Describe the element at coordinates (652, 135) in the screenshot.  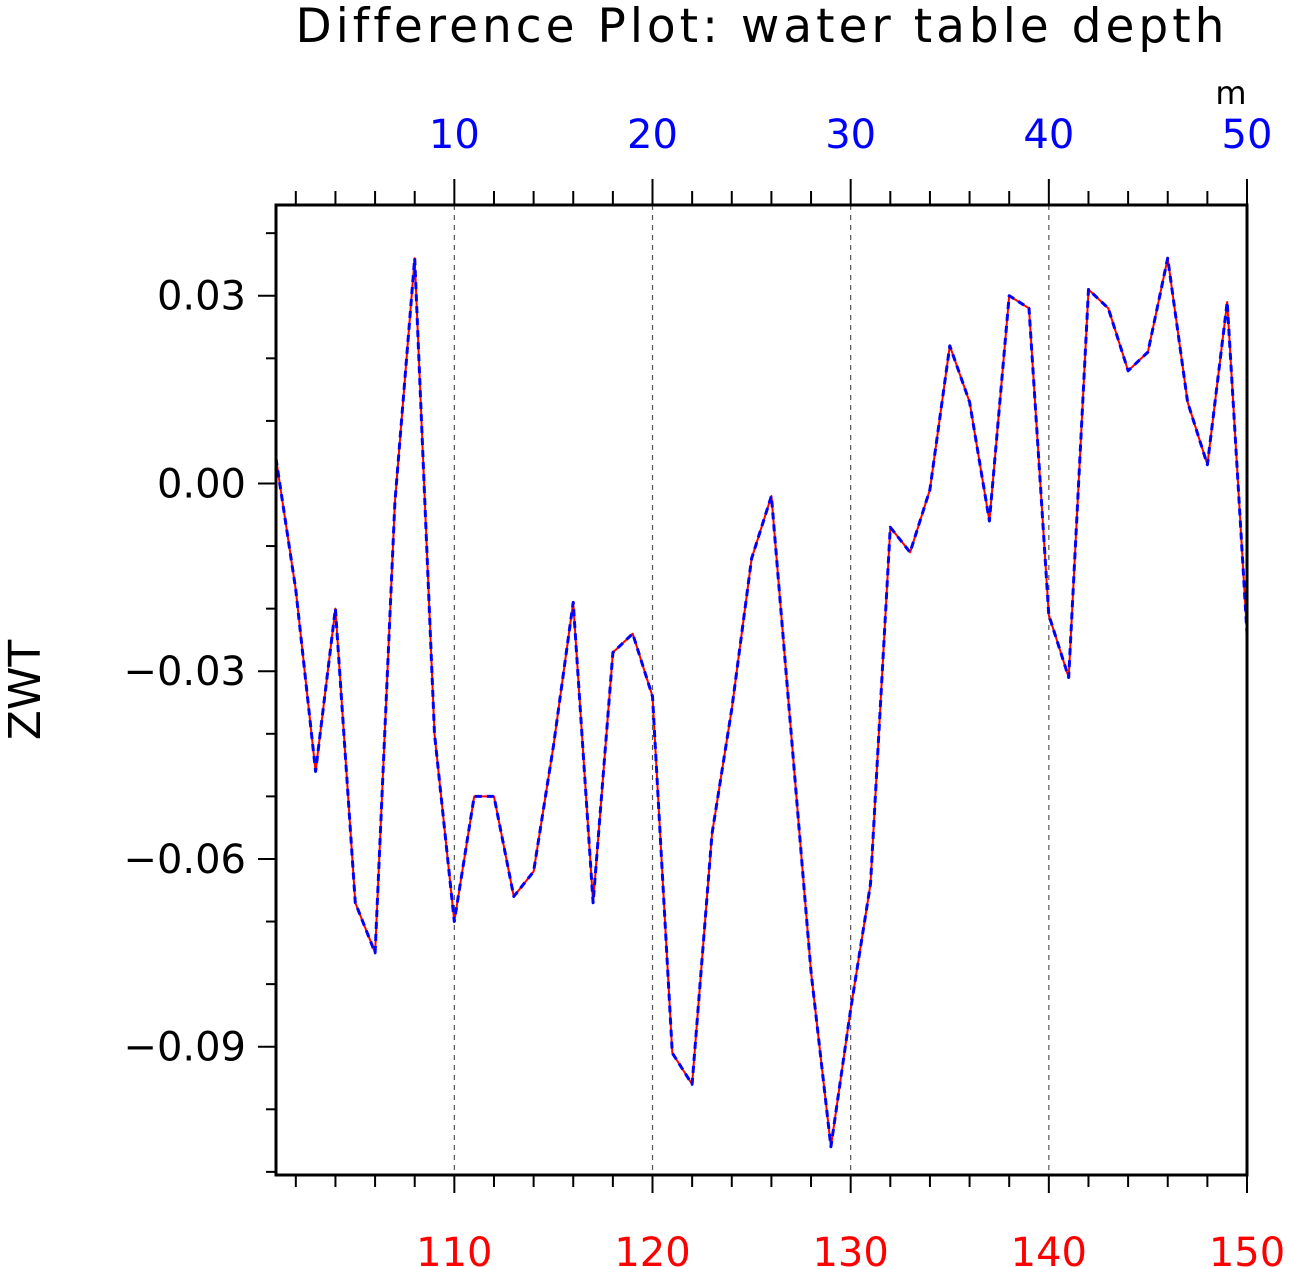
I see `top-tick-label: 20` at that location.